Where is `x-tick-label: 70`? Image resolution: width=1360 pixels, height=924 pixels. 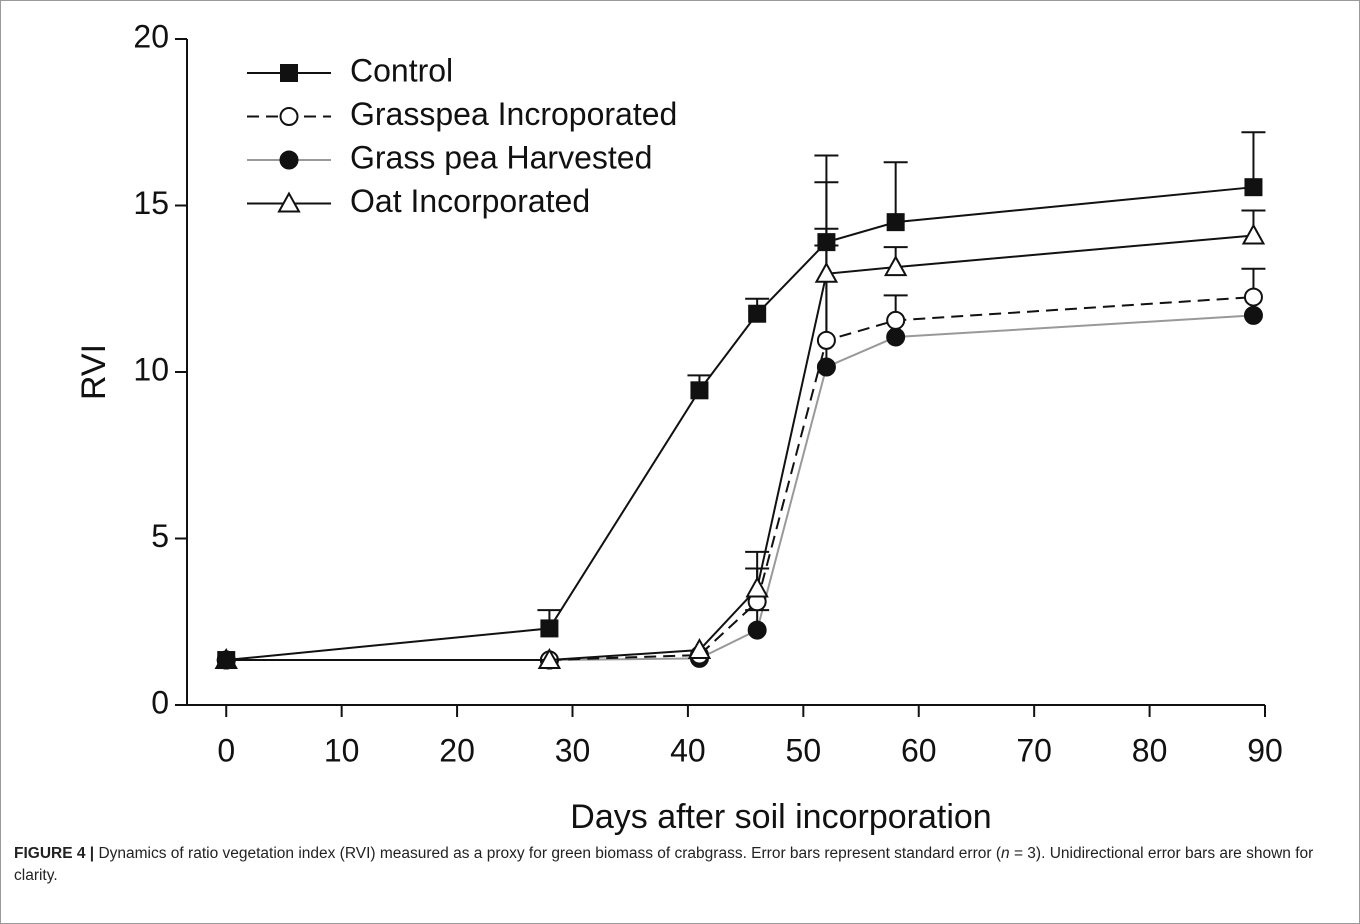 x-tick-label: 70 is located at coordinates (1034, 750).